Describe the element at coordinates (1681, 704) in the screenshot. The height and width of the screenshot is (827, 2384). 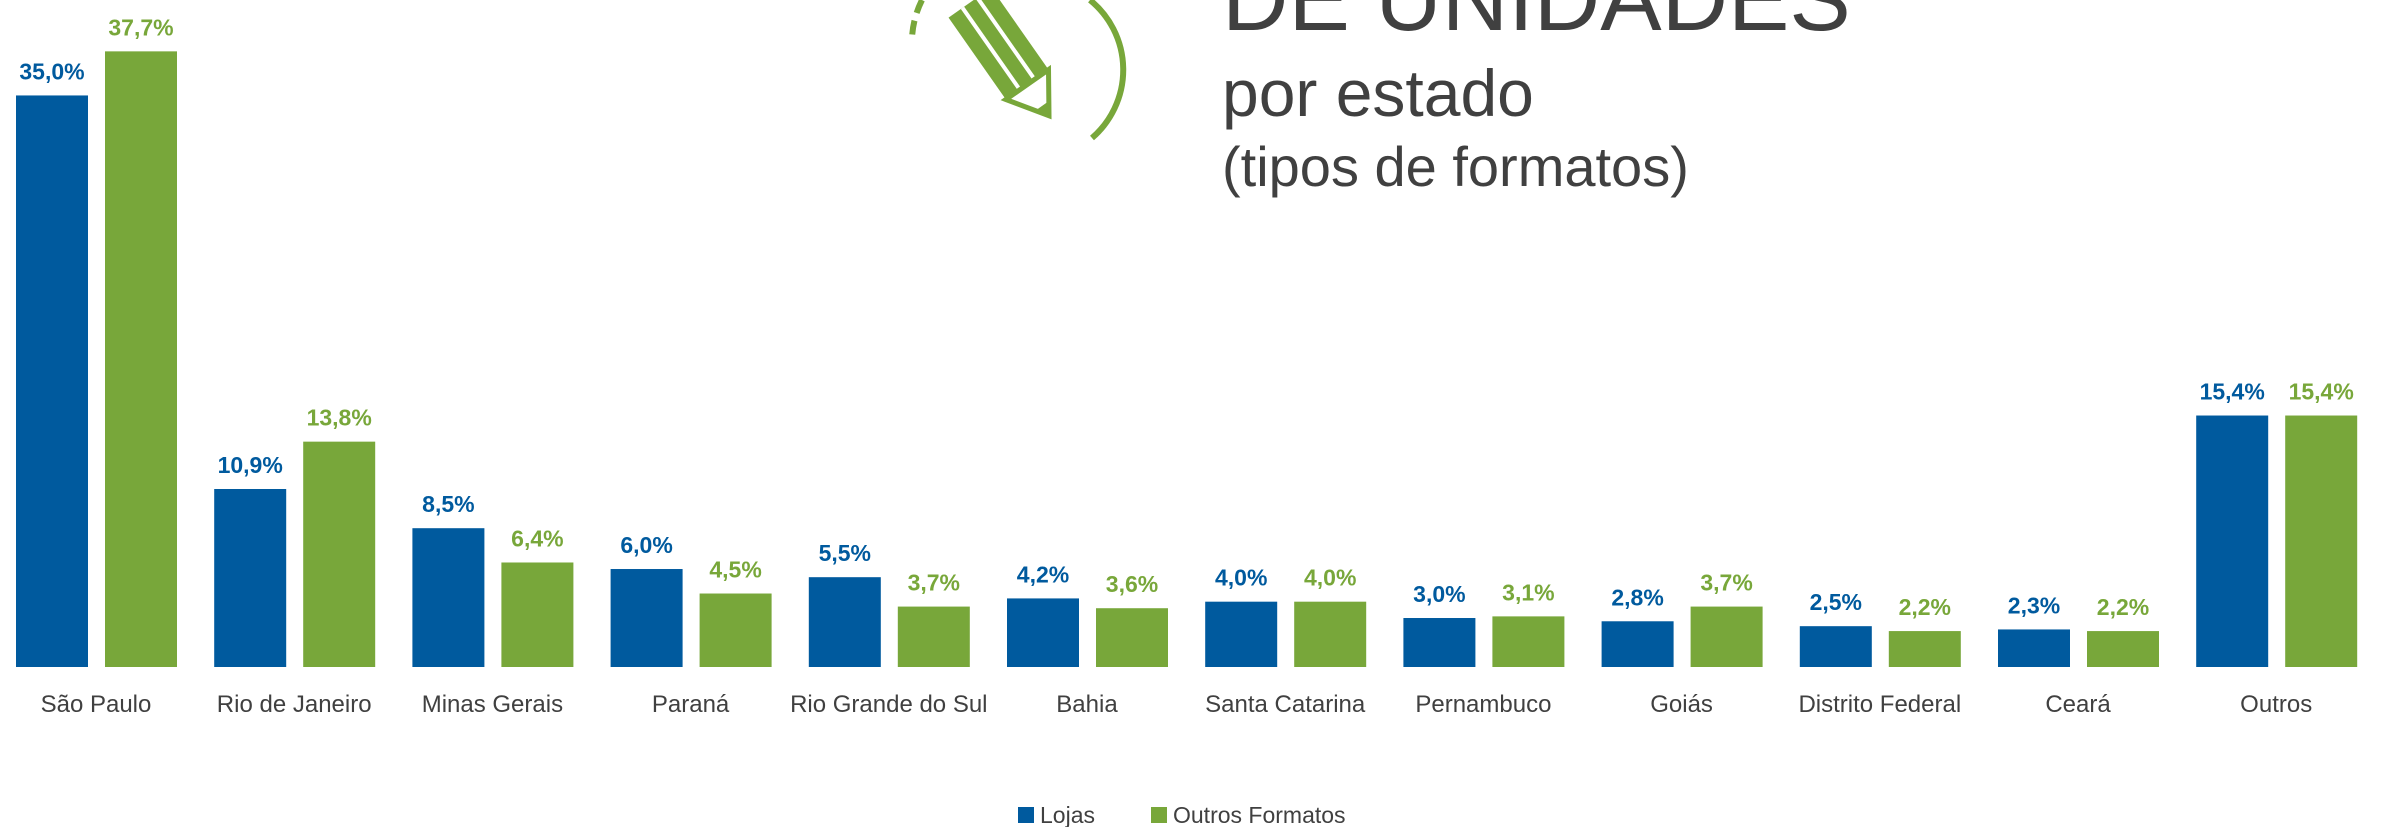
I see `x-tick-label: Goiás` at that location.